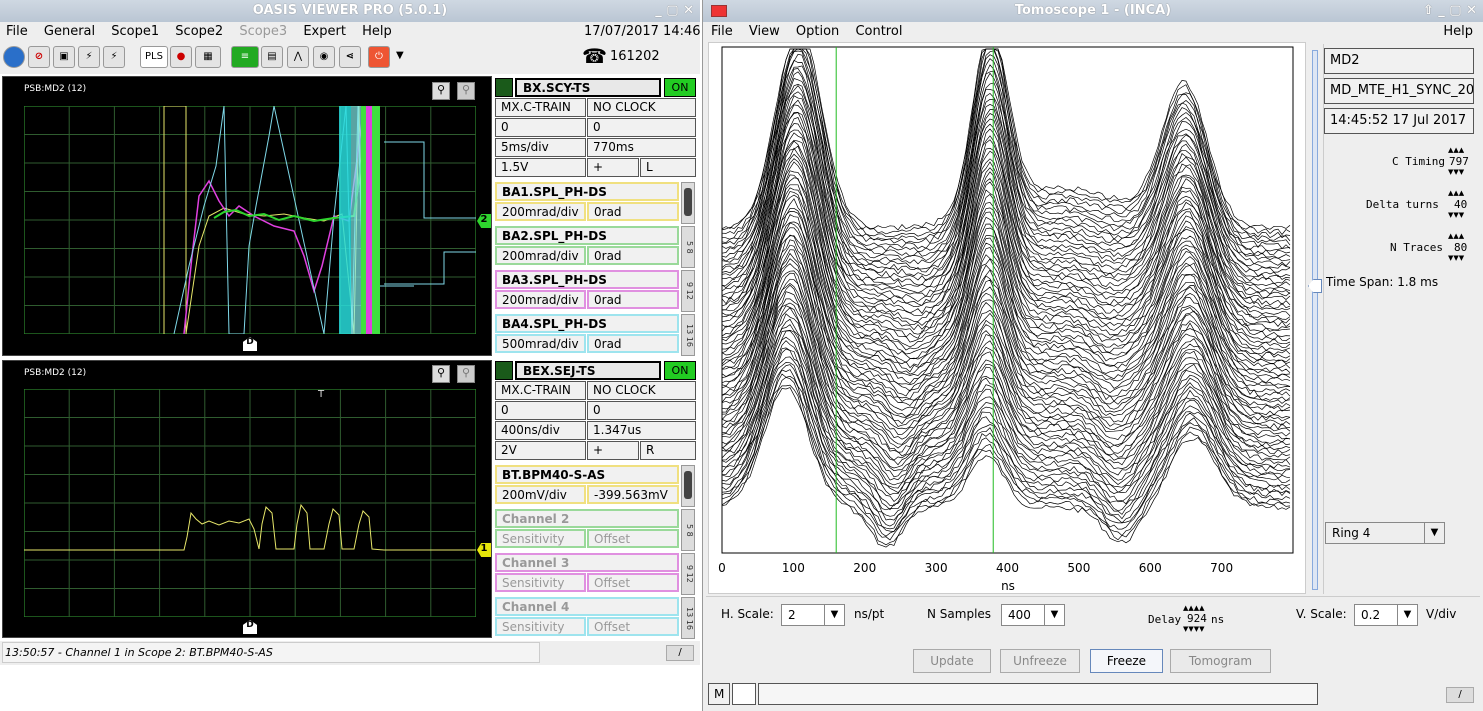 This screenshot has height=711, width=1483. I want to click on scope1-indicator, so click(504, 87).